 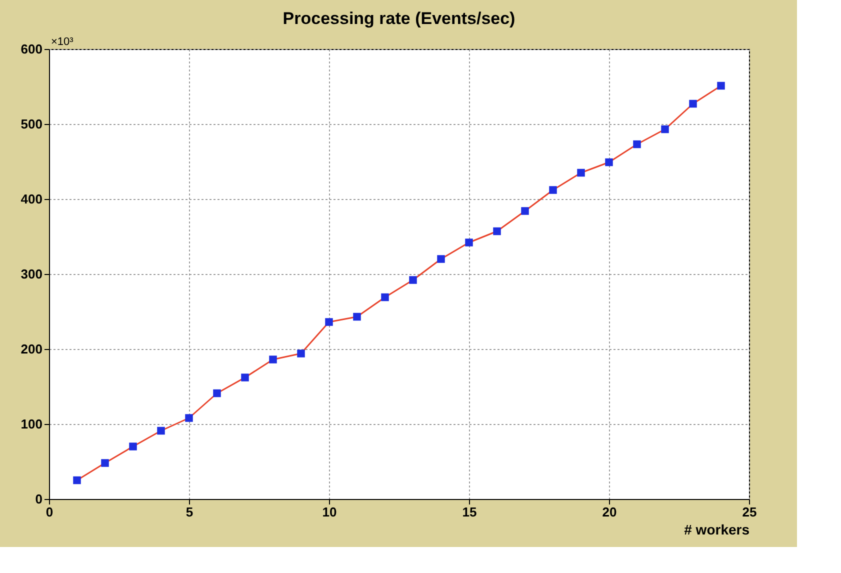 What do you see at coordinates (609, 512) in the screenshot?
I see `x-tick-label: 20` at bounding box center [609, 512].